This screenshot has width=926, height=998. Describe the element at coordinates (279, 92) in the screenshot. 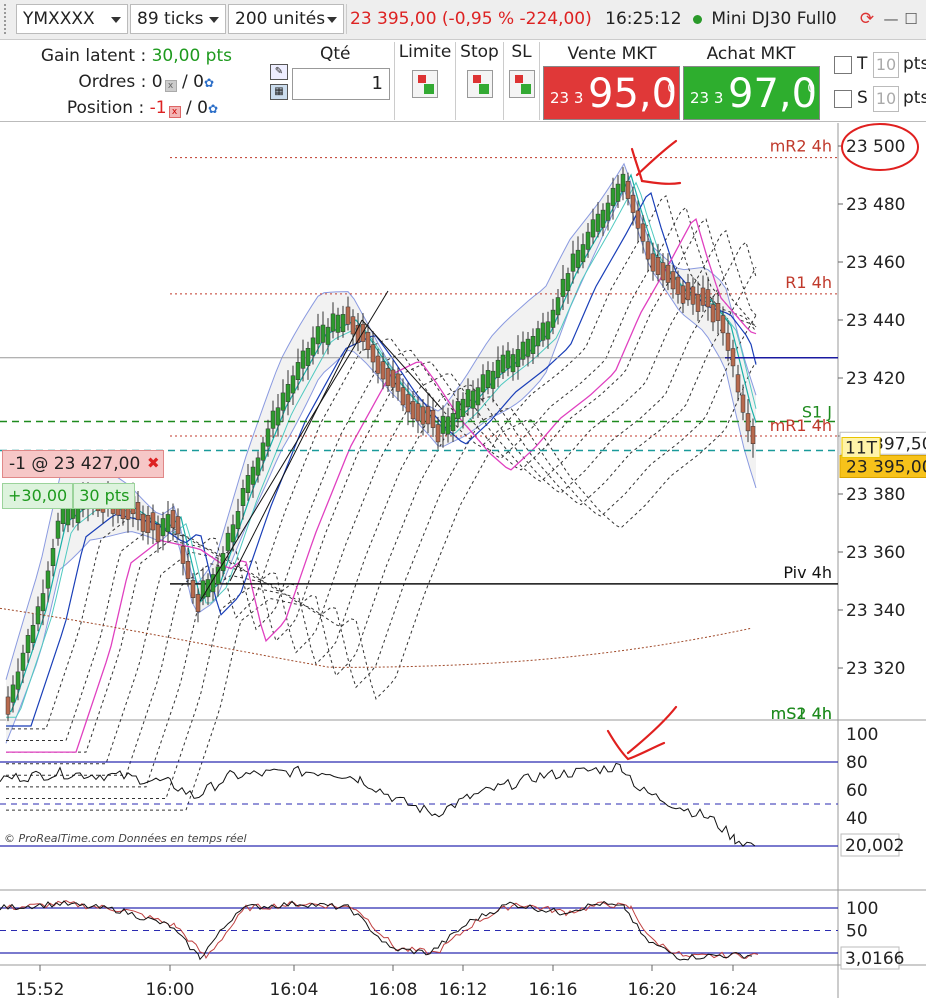

I see `keypad-icon: ▦` at that location.